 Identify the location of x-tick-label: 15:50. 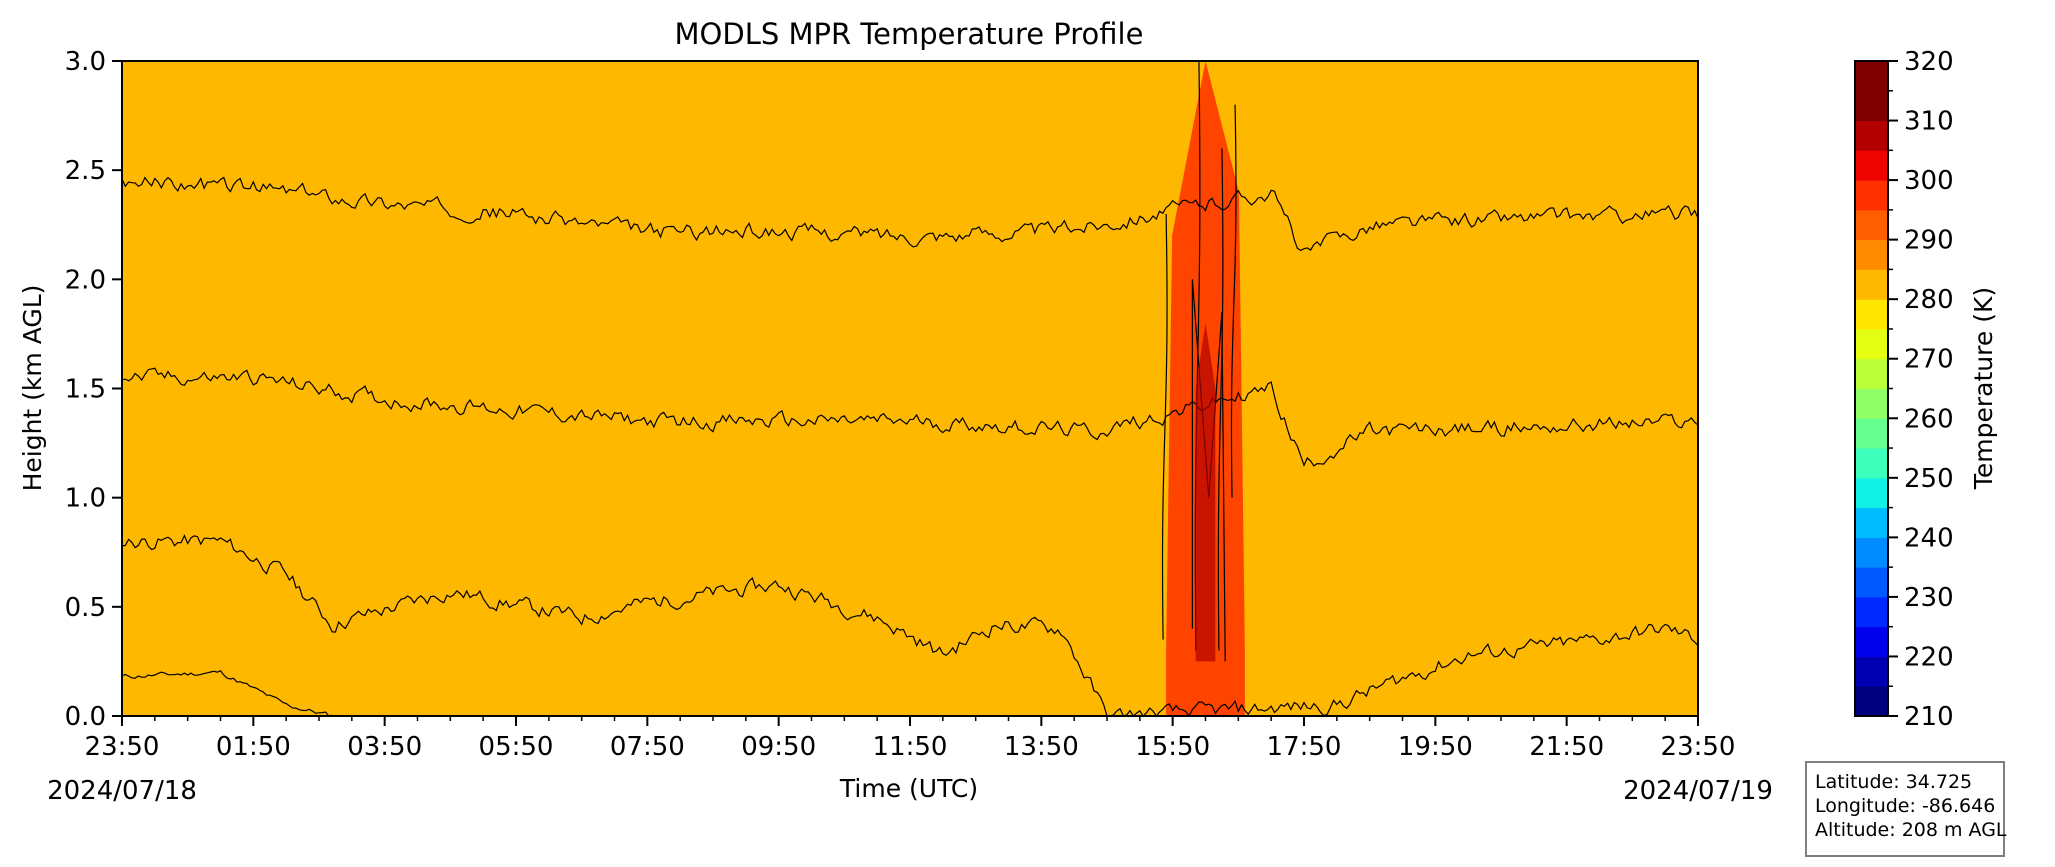
(1172, 747).